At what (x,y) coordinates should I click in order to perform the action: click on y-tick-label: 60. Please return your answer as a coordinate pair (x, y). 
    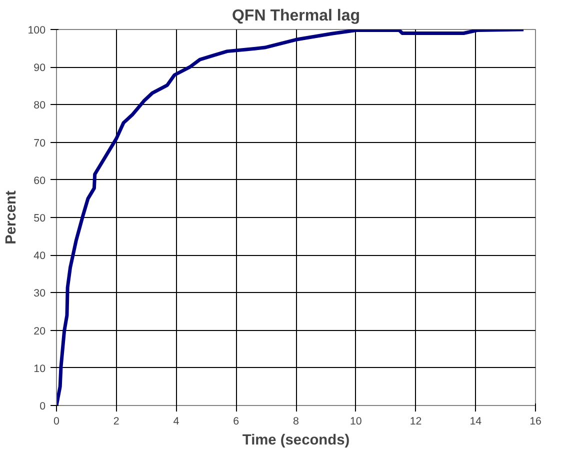
    Looking at the image, I should click on (40, 180).